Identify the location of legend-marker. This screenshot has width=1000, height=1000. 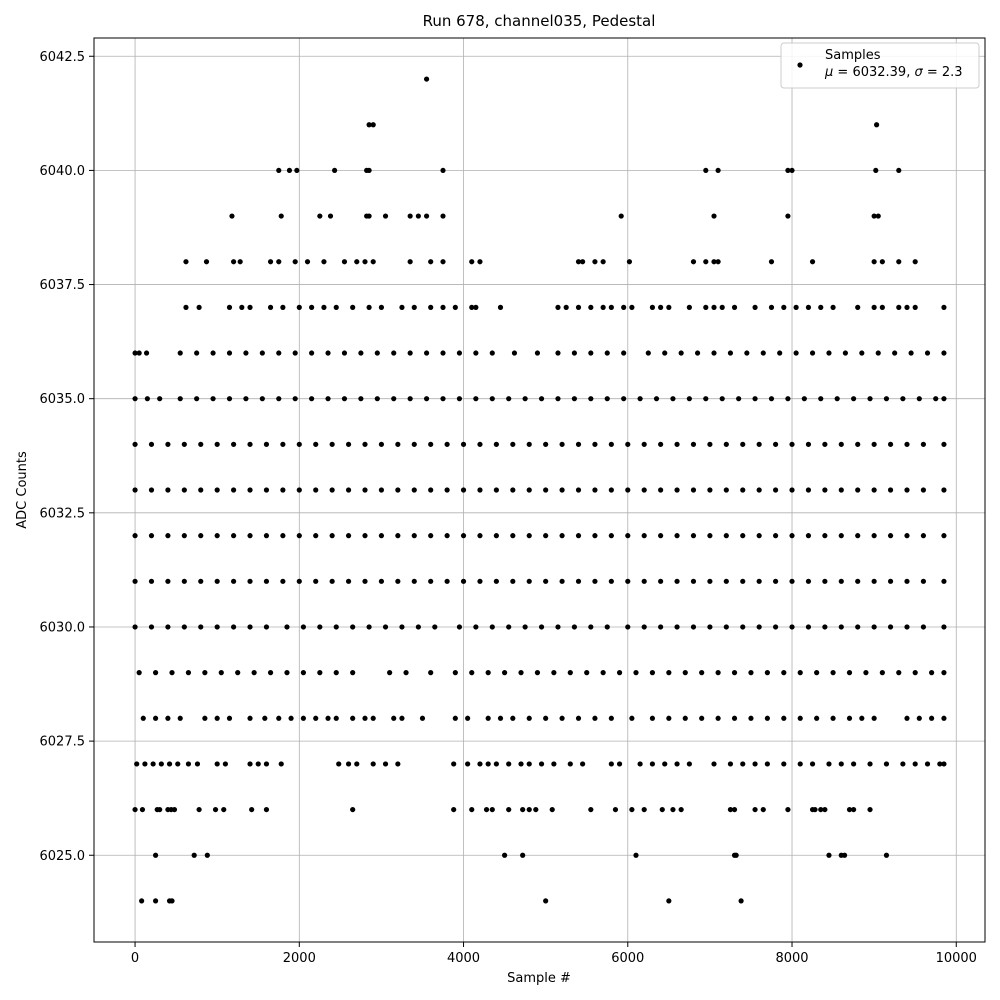
(800, 65).